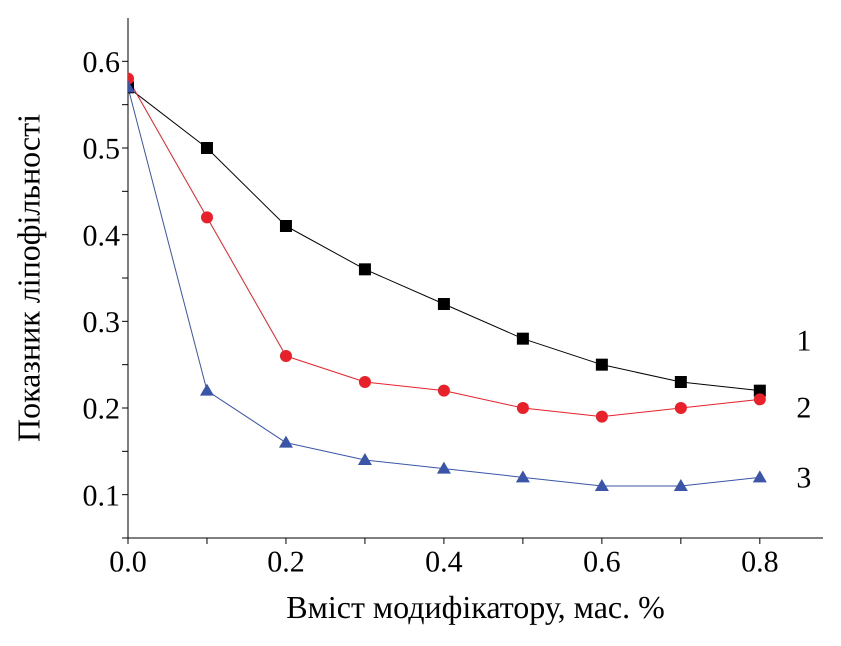  What do you see at coordinates (101, 149) in the screenshot?
I see `y-tick-label: 0.5` at bounding box center [101, 149].